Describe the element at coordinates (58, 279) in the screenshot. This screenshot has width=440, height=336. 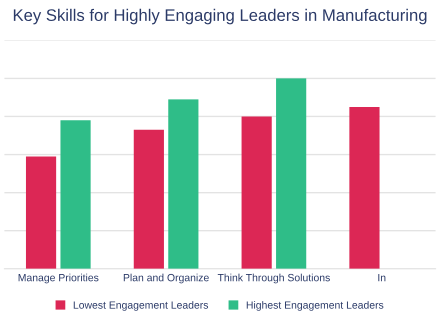
I see `x-tick-label: Manage Priorities` at that location.